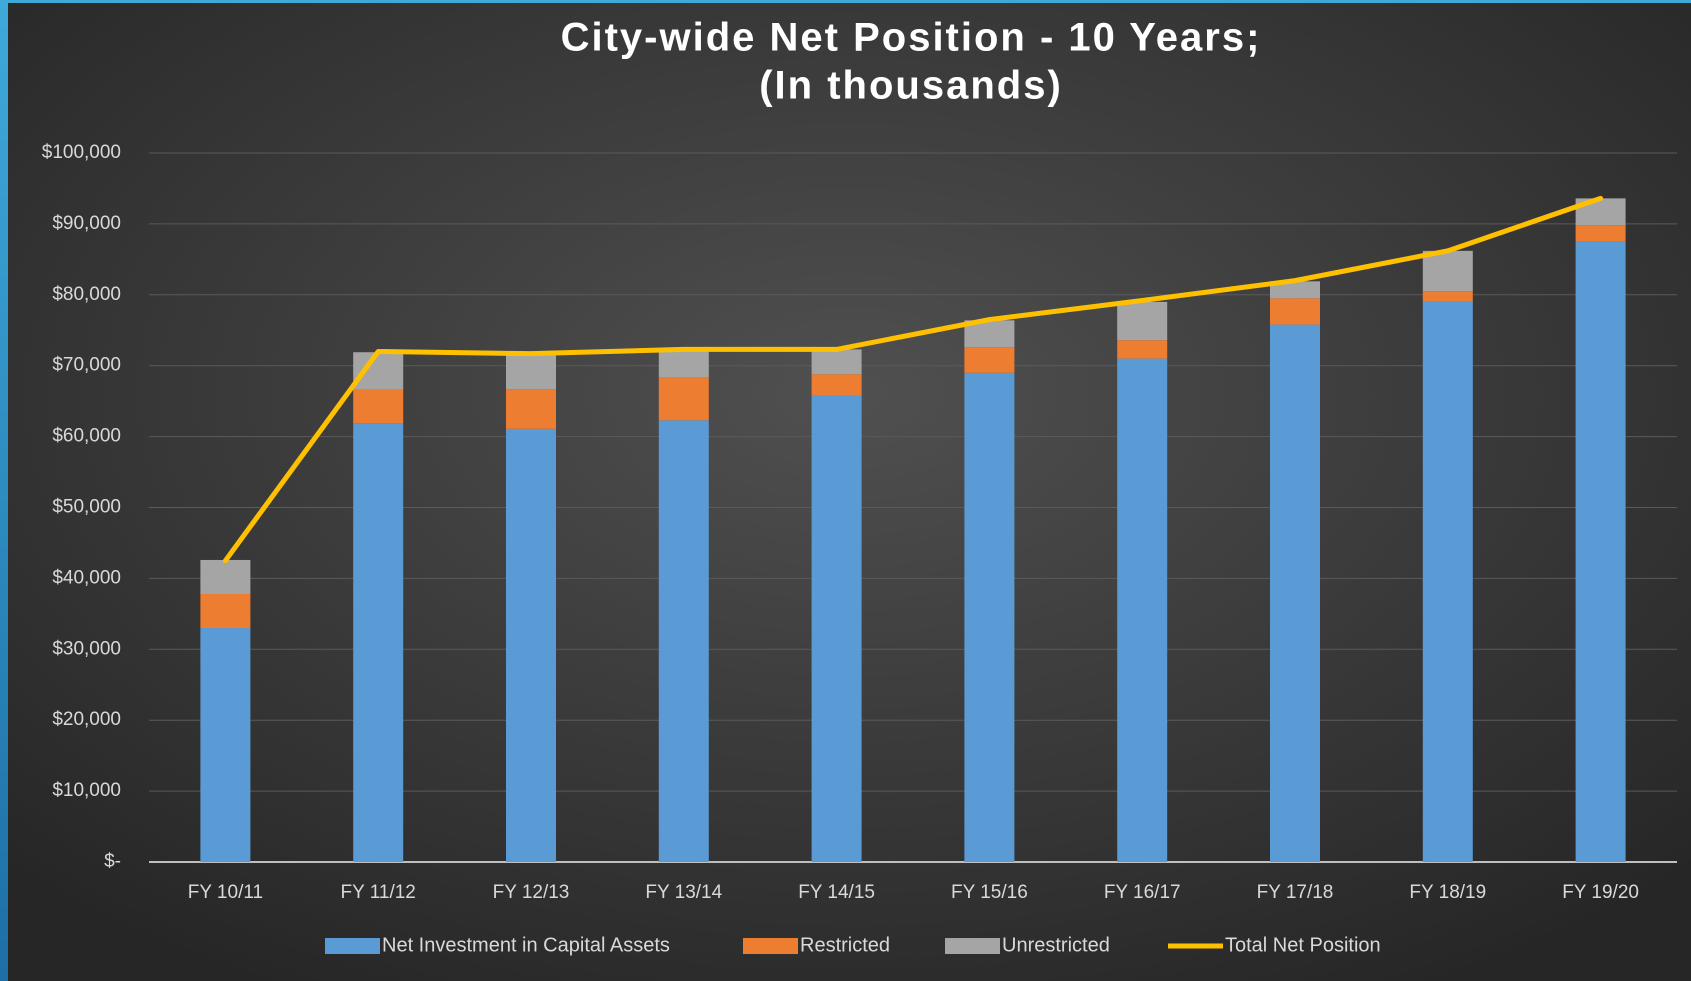 The width and height of the screenshot is (1691, 981). Describe the element at coordinates (531, 892) in the screenshot. I see `x-tick-label: FY 12/13` at that location.